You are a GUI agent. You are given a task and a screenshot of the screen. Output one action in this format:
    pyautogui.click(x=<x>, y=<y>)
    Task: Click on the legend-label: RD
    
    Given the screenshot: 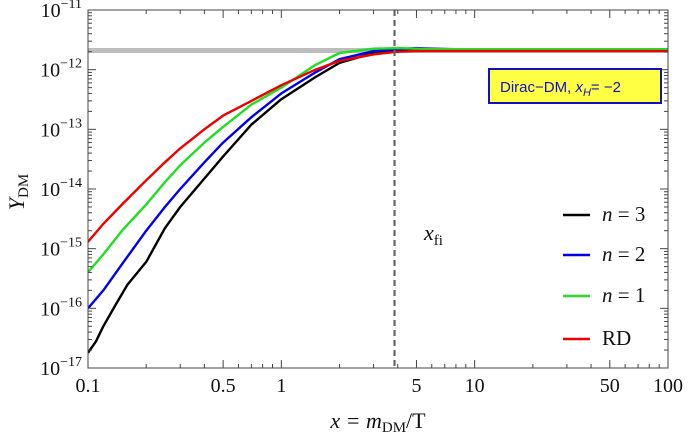 What is the action you would take?
    pyautogui.click(x=616, y=338)
    